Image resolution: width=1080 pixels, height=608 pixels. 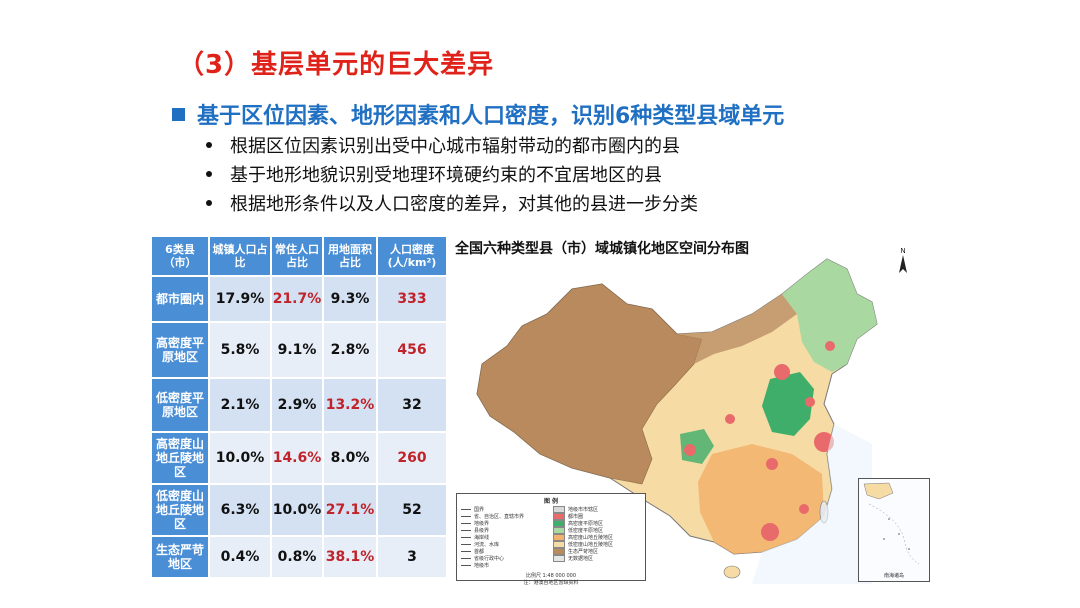 I want to click on cell-land-area: 8.0%, so click(x=350, y=458).